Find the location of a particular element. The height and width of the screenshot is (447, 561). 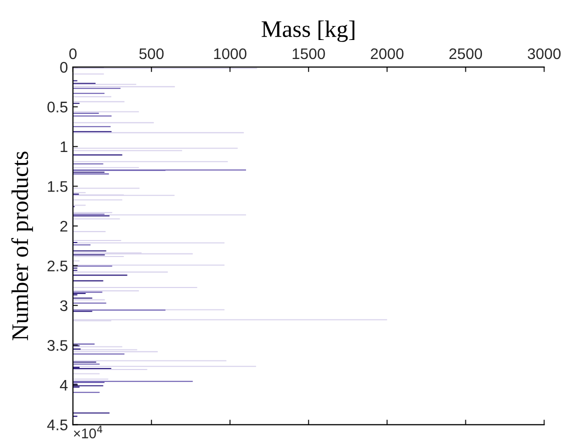

x-tick-label: 500 is located at coordinates (151, 54).